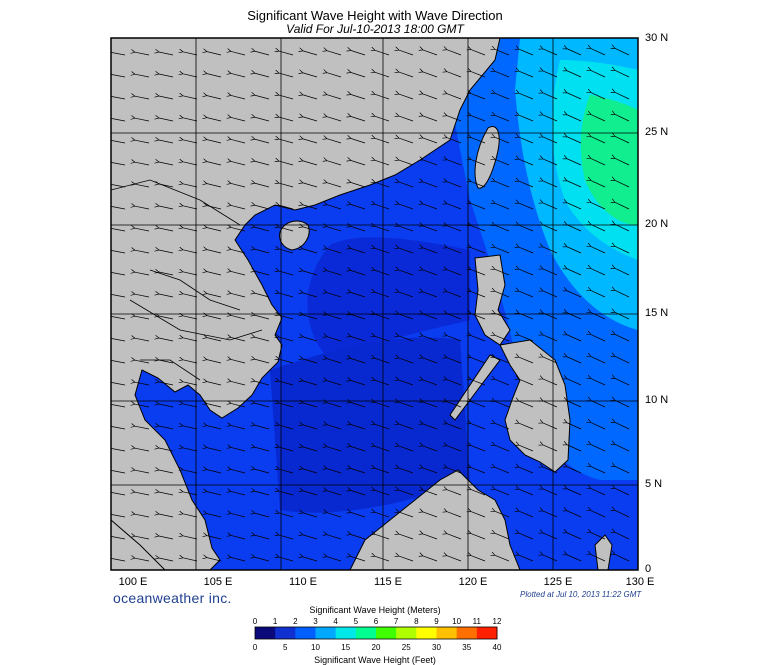 This screenshot has height=665, width=775. I want to click on lat-label-30n: 30 N, so click(657, 38).